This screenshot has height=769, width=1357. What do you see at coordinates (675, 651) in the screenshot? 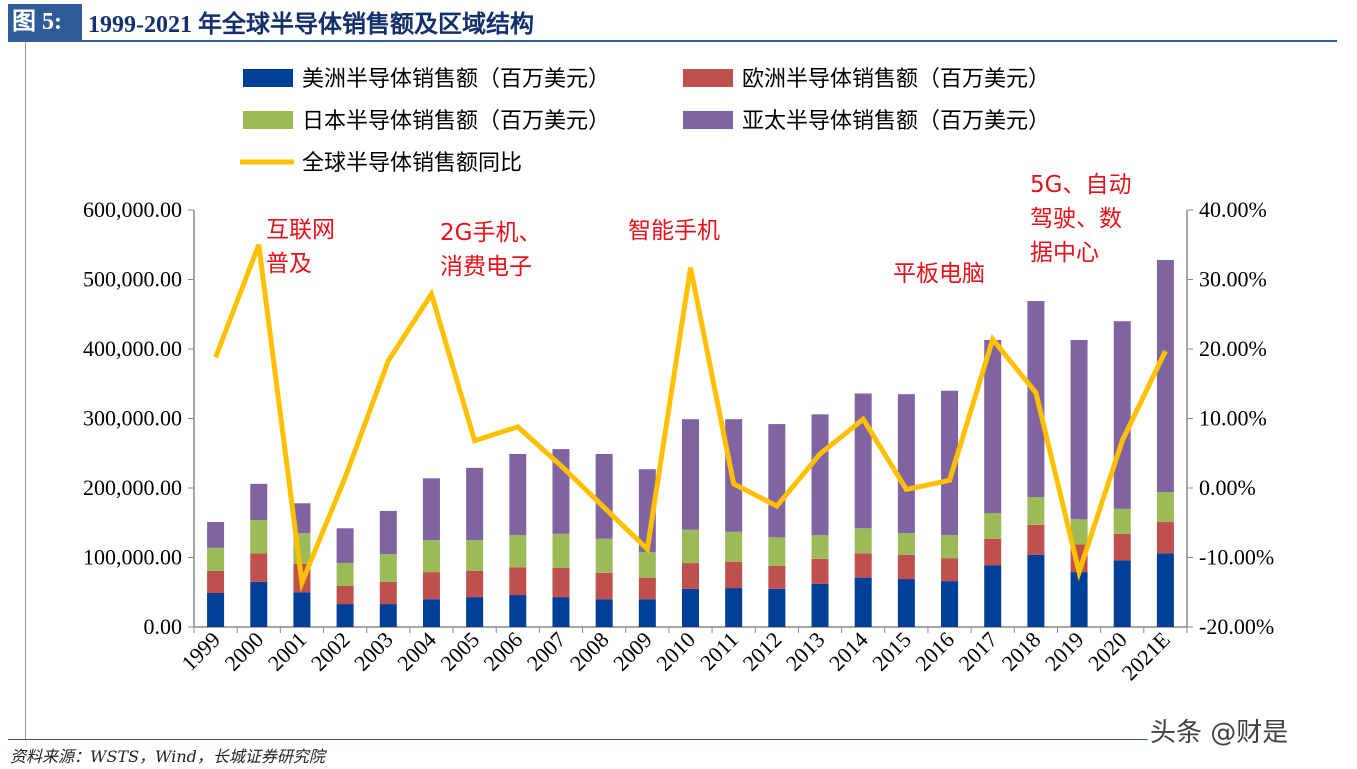
I see `x-tick-label: 2010` at bounding box center [675, 651].